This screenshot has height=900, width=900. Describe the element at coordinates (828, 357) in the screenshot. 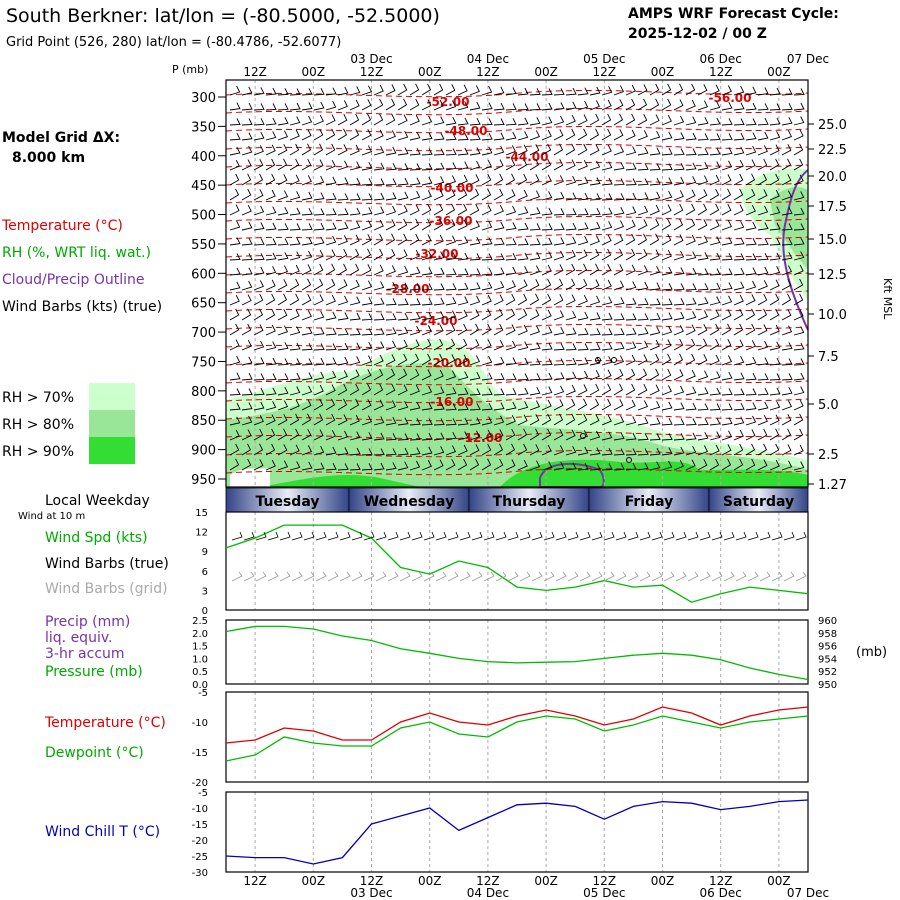

I see `kft-tick-label: 7.5` at that location.